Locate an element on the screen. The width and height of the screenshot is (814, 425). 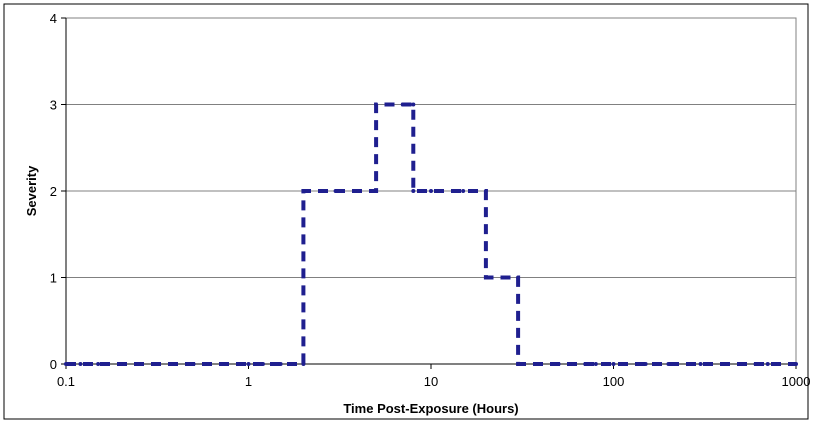
x-tick-label: 100 is located at coordinates (614, 381).